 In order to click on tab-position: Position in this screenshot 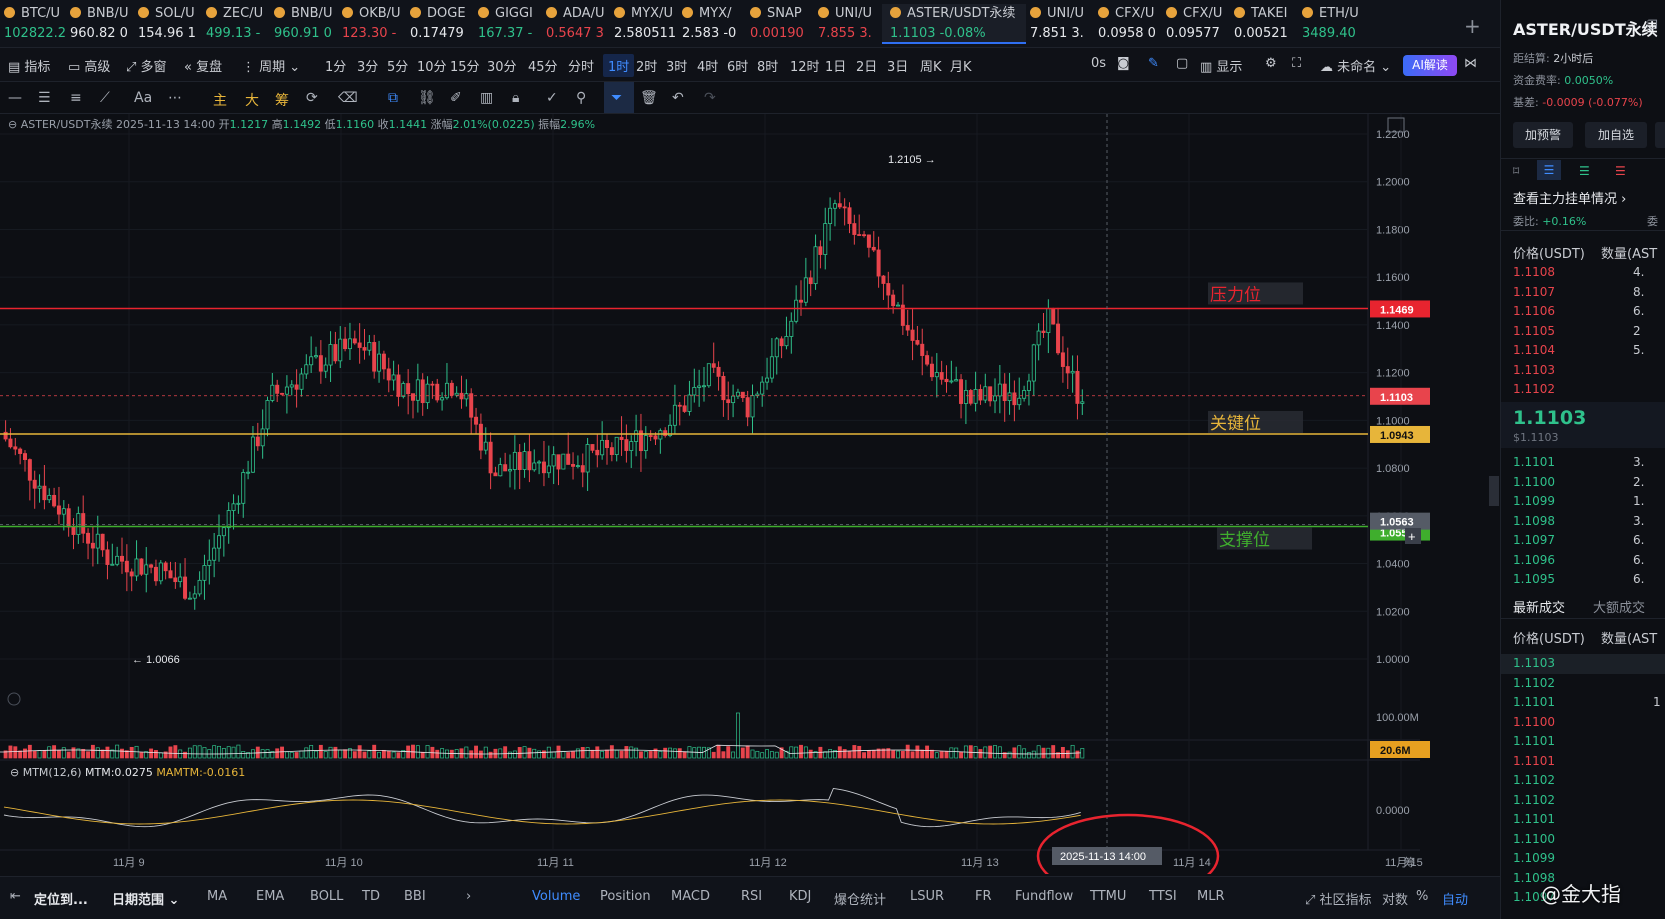, I will do `click(625, 896)`.